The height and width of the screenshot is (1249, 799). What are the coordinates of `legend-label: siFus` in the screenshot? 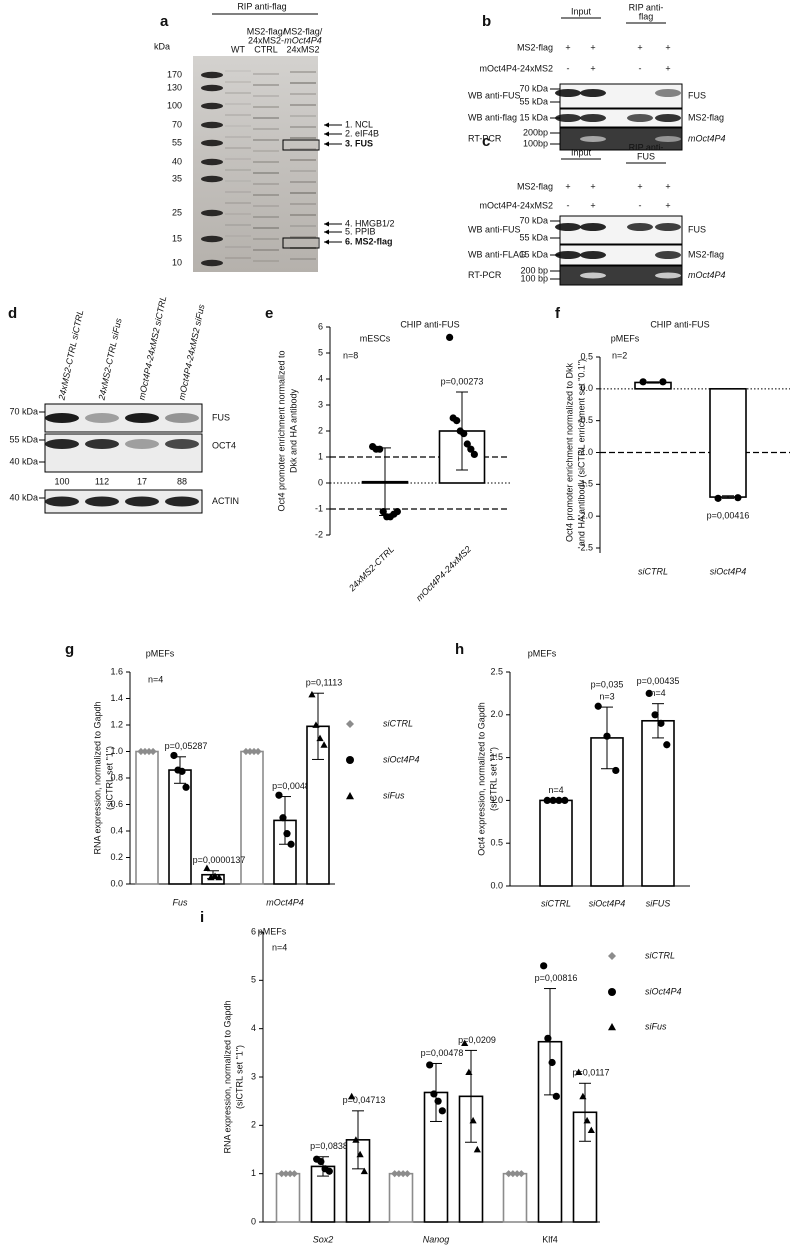 It's located at (394, 795).